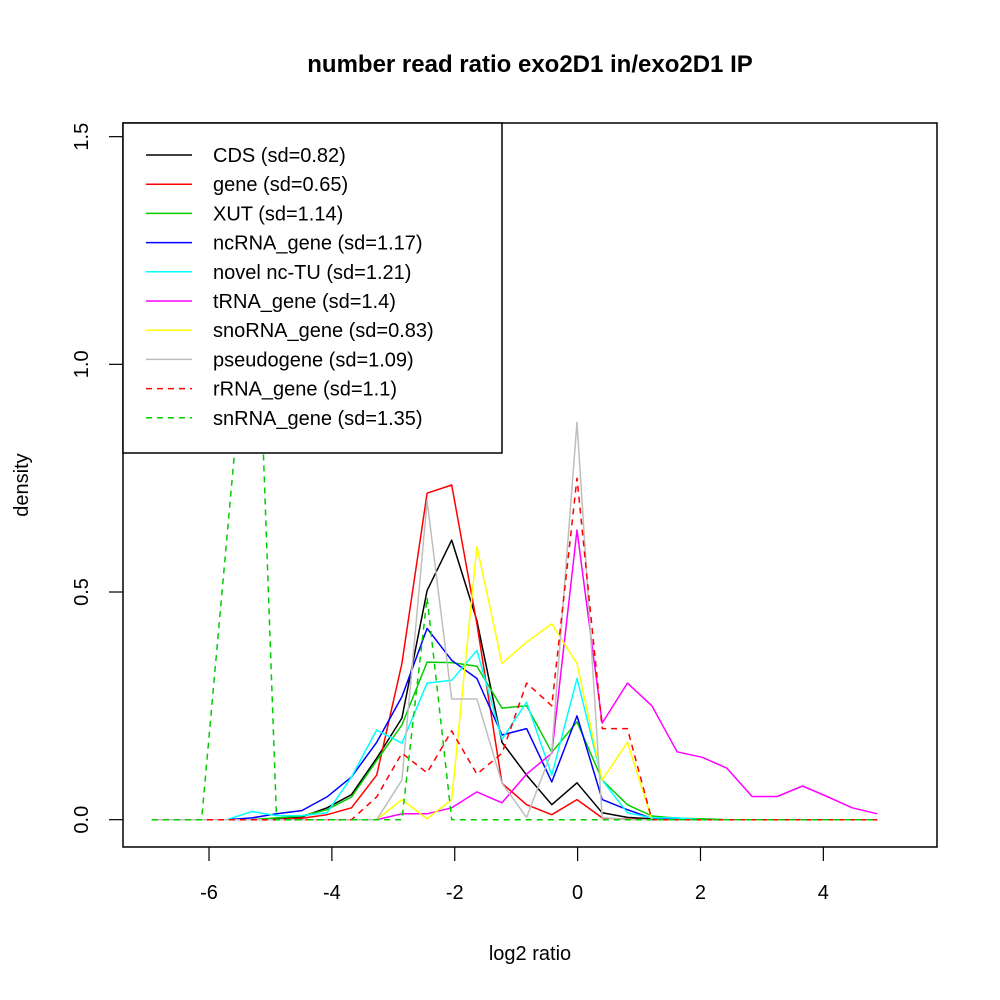 The height and width of the screenshot is (1000, 1000). What do you see at coordinates (209, 893) in the screenshot?
I see `x-tick-label: -6` at bounding box center [209, 893].